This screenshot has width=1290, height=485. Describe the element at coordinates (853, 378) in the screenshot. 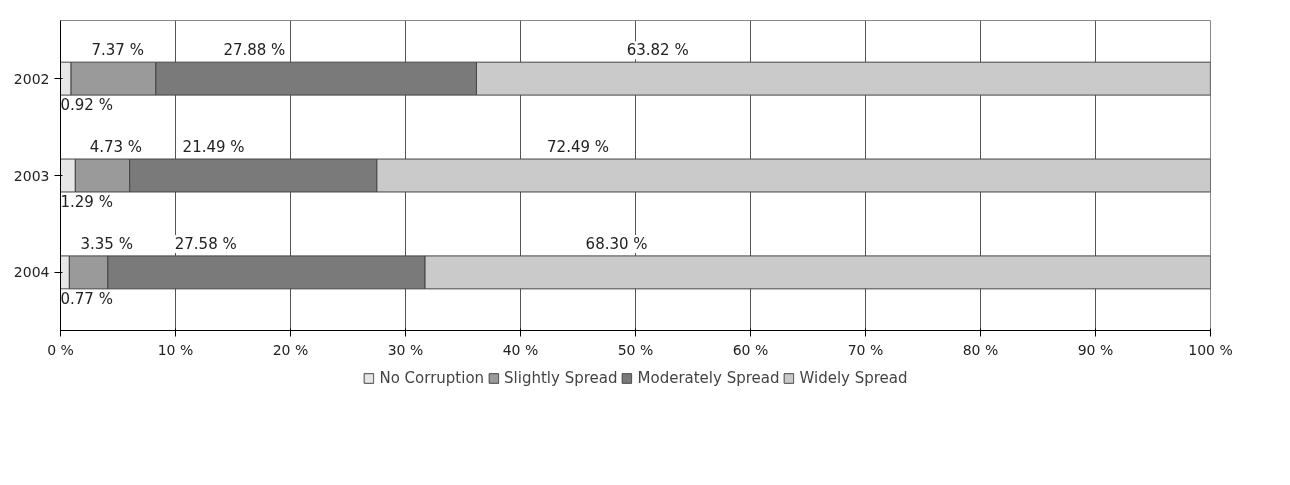

I see `legend-label: Widely Spread` at that location.